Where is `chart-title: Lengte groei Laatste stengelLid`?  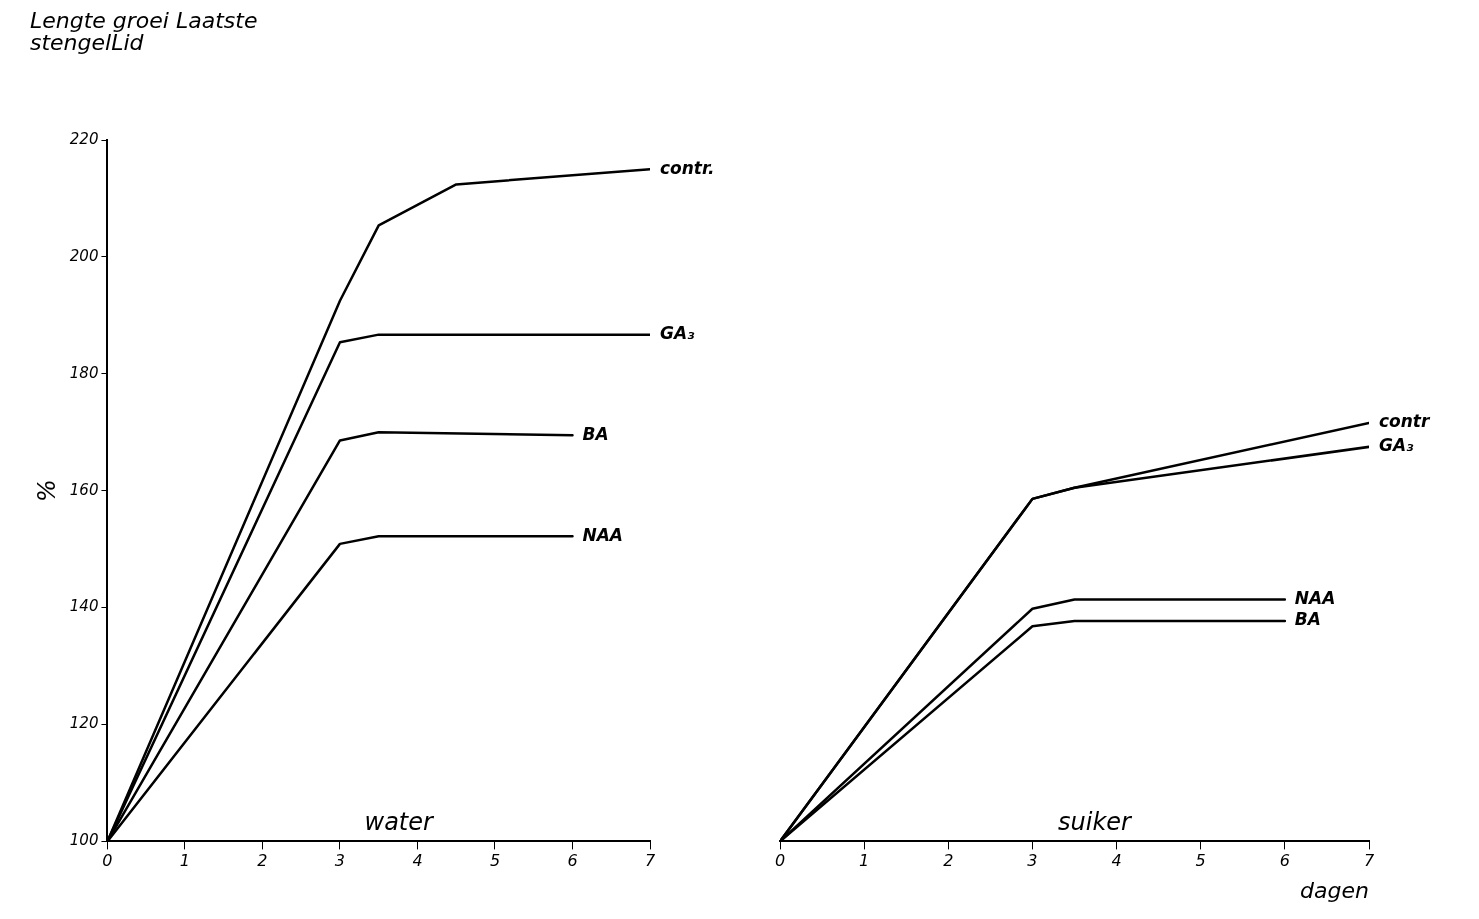
chart-title: Lengte groei Laatste stengelLid is located at coordinates (144, 31).